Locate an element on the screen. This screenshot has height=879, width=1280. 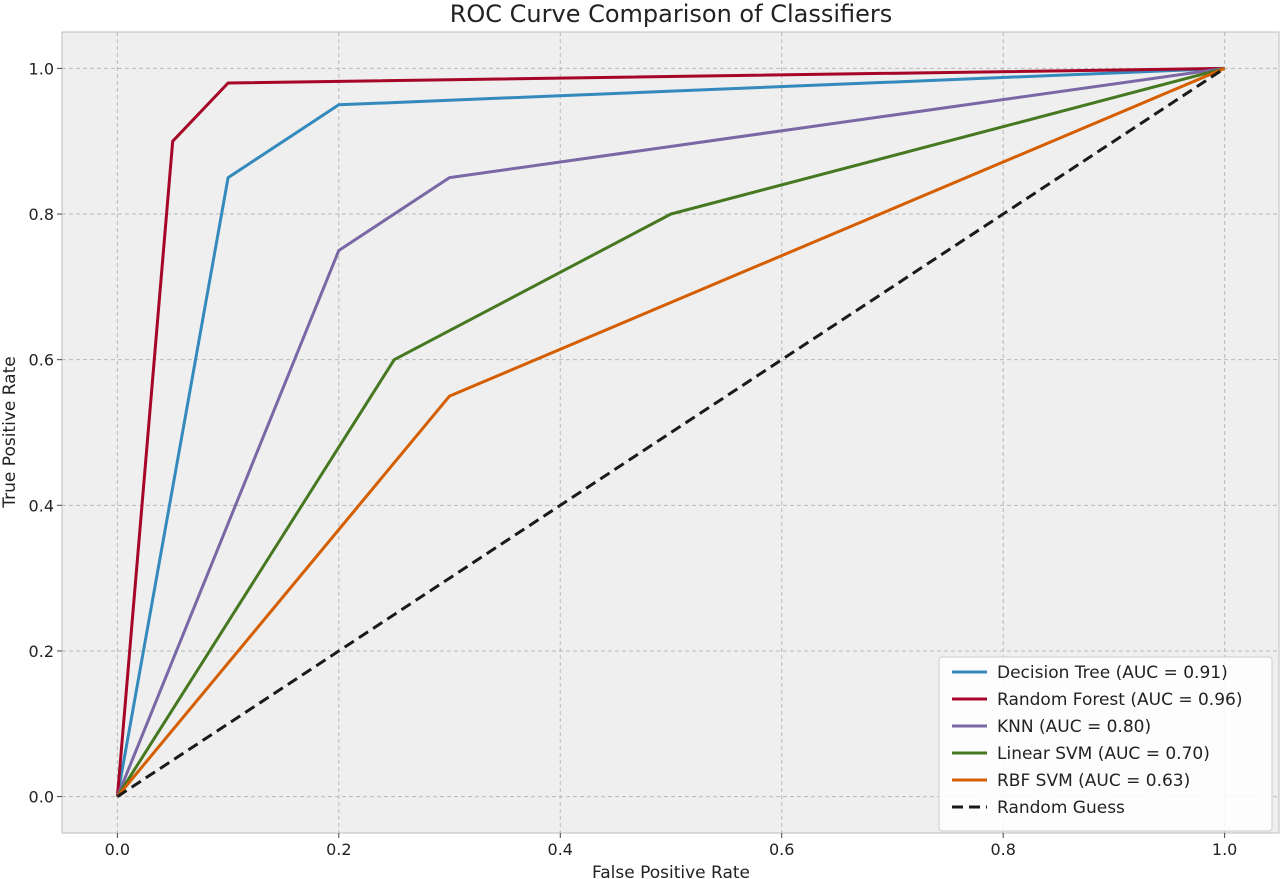
legend-label: Random Guess is located at coordinates (1061, 808).